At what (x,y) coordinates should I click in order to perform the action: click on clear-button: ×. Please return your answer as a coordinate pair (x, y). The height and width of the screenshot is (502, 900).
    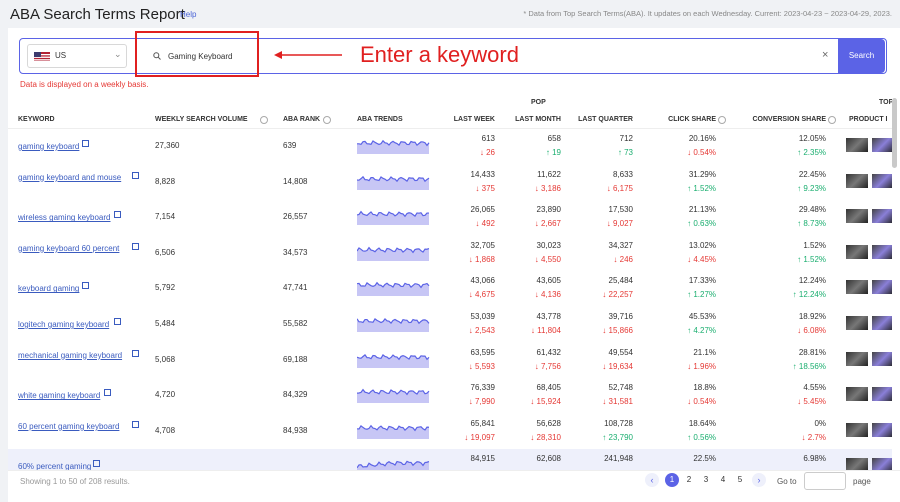
    Looking at the image, I should click on (825, 55).